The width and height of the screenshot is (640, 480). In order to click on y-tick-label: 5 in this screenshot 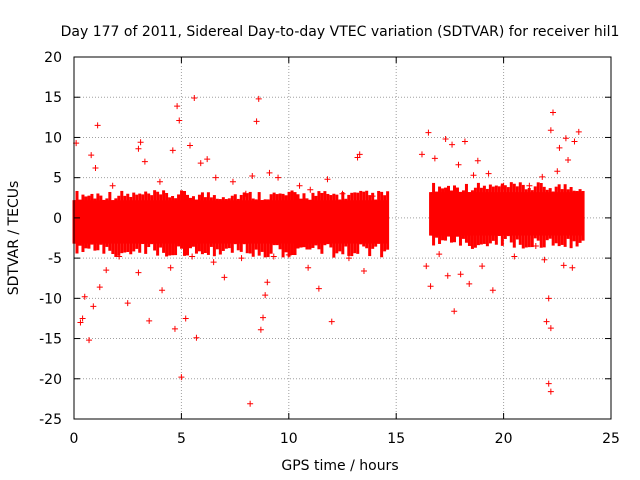, I will do `click(57, 179)`.